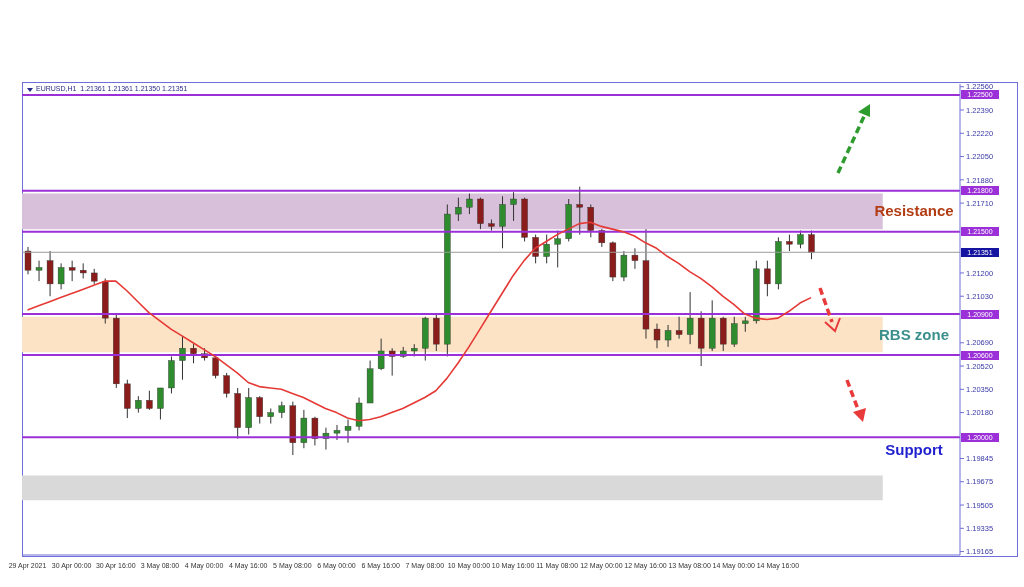  What do you see at coordinates (914, 450) in the screenshot?
I see `annotation: Support` at bounding box center [914, 450].